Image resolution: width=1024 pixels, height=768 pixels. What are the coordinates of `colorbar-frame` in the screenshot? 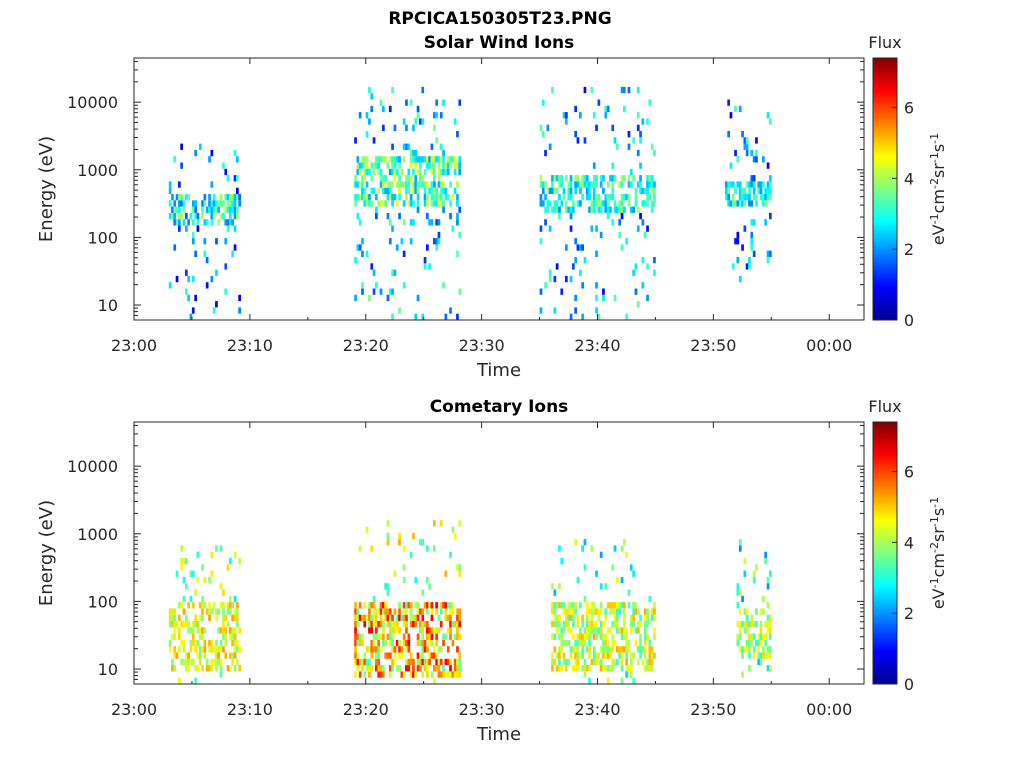 It's located at (885, 553).